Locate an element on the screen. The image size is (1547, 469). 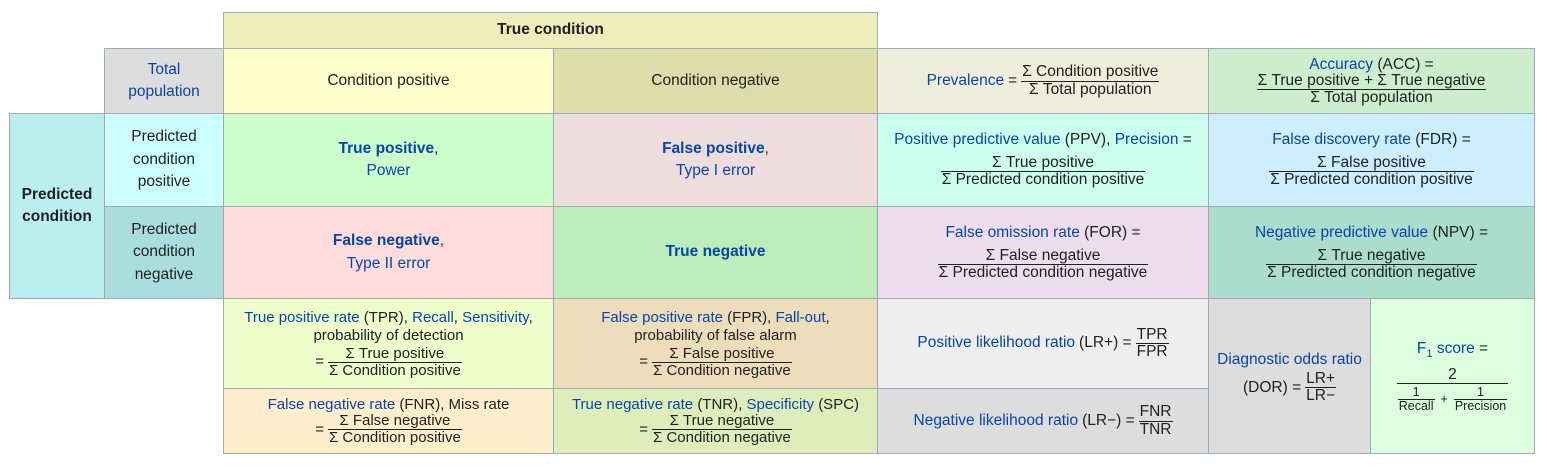
type-ii-error-link: Type II error is located at coordinates (388, 263).